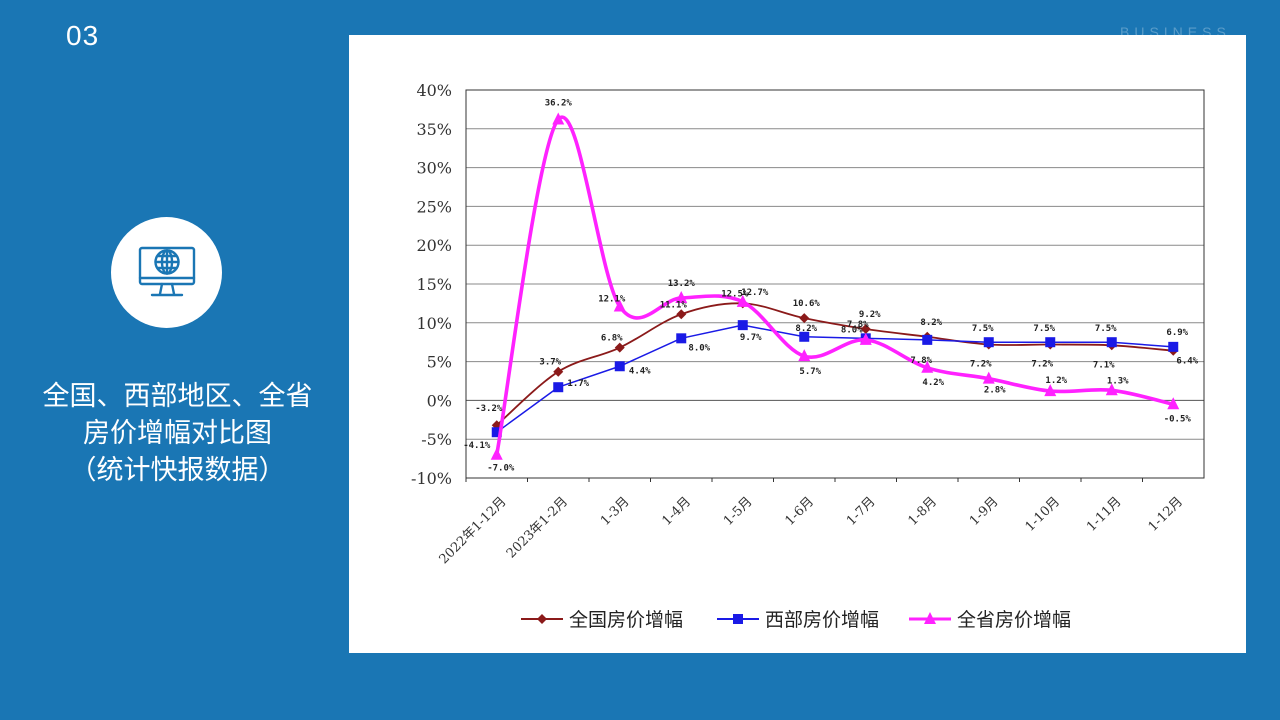 Image resolution: width=1280 pixels, height=720 pixels. I want to click on slide-number: 03, so click(83, 35).